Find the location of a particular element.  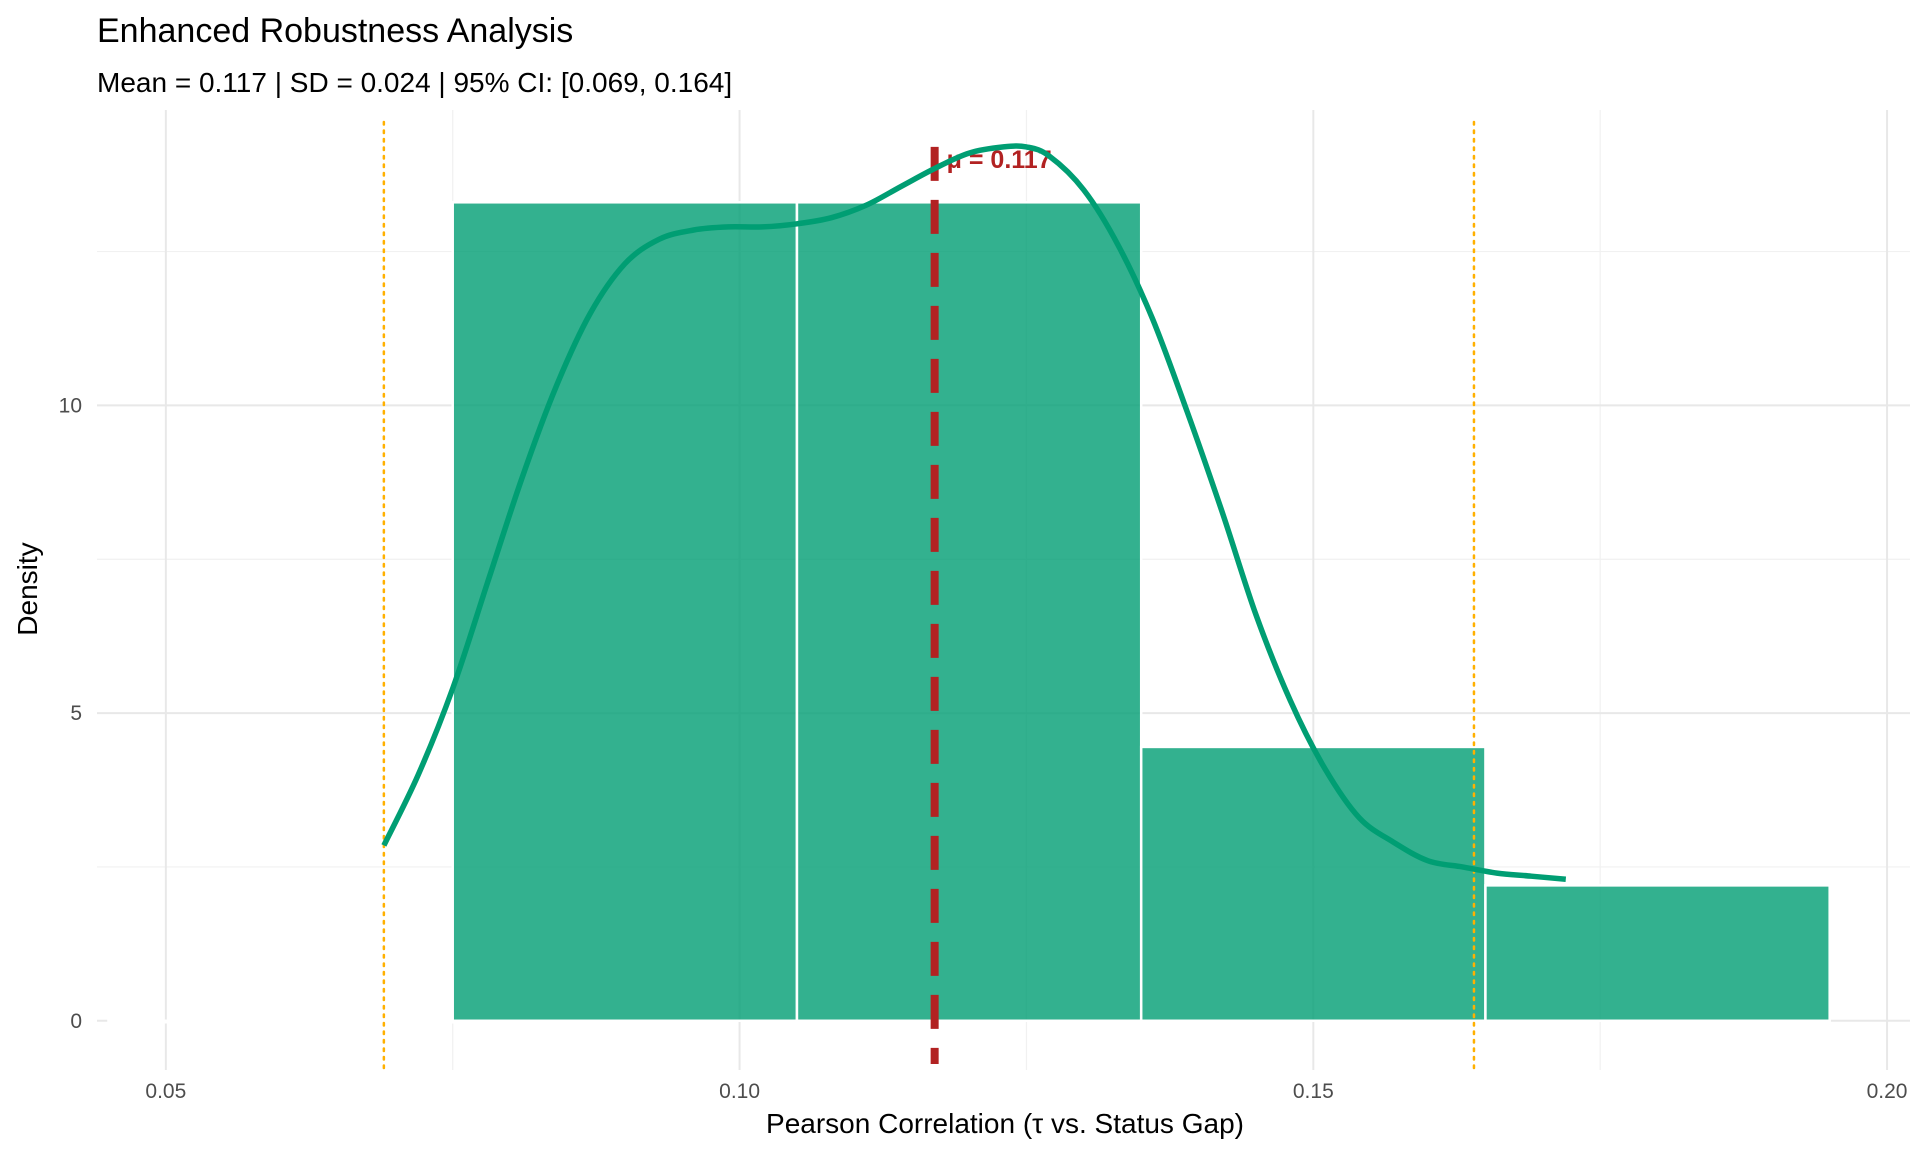

y-tick-label: 0 is located at coordinates (76, 1021).